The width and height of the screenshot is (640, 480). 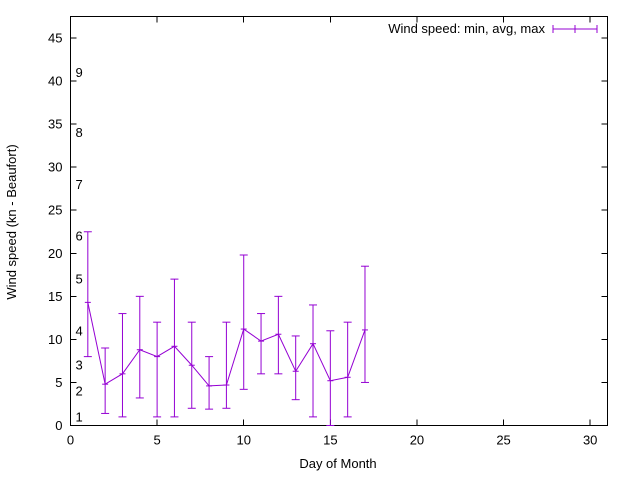 I want to click on y-tick-label: 0, so click(x=58, y=425).